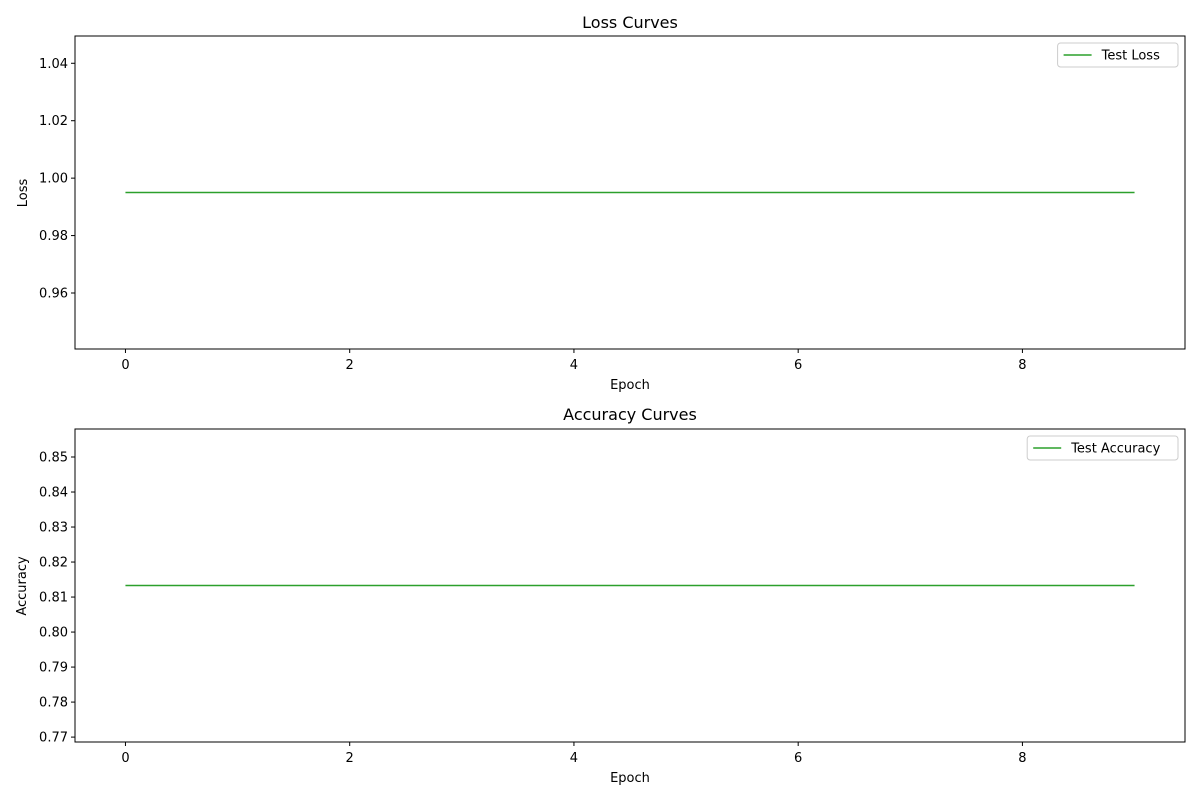 This screenshot has width=1200, height=800. I want to click on loss-x-tick-label: 6, so click(798, 365).